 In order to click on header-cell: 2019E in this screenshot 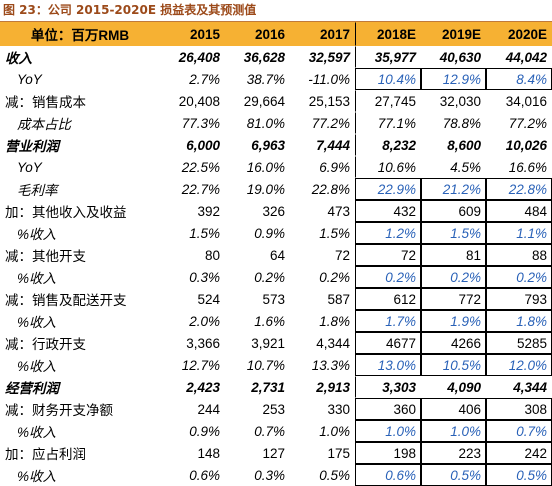, I will do `click(453, 34)`.